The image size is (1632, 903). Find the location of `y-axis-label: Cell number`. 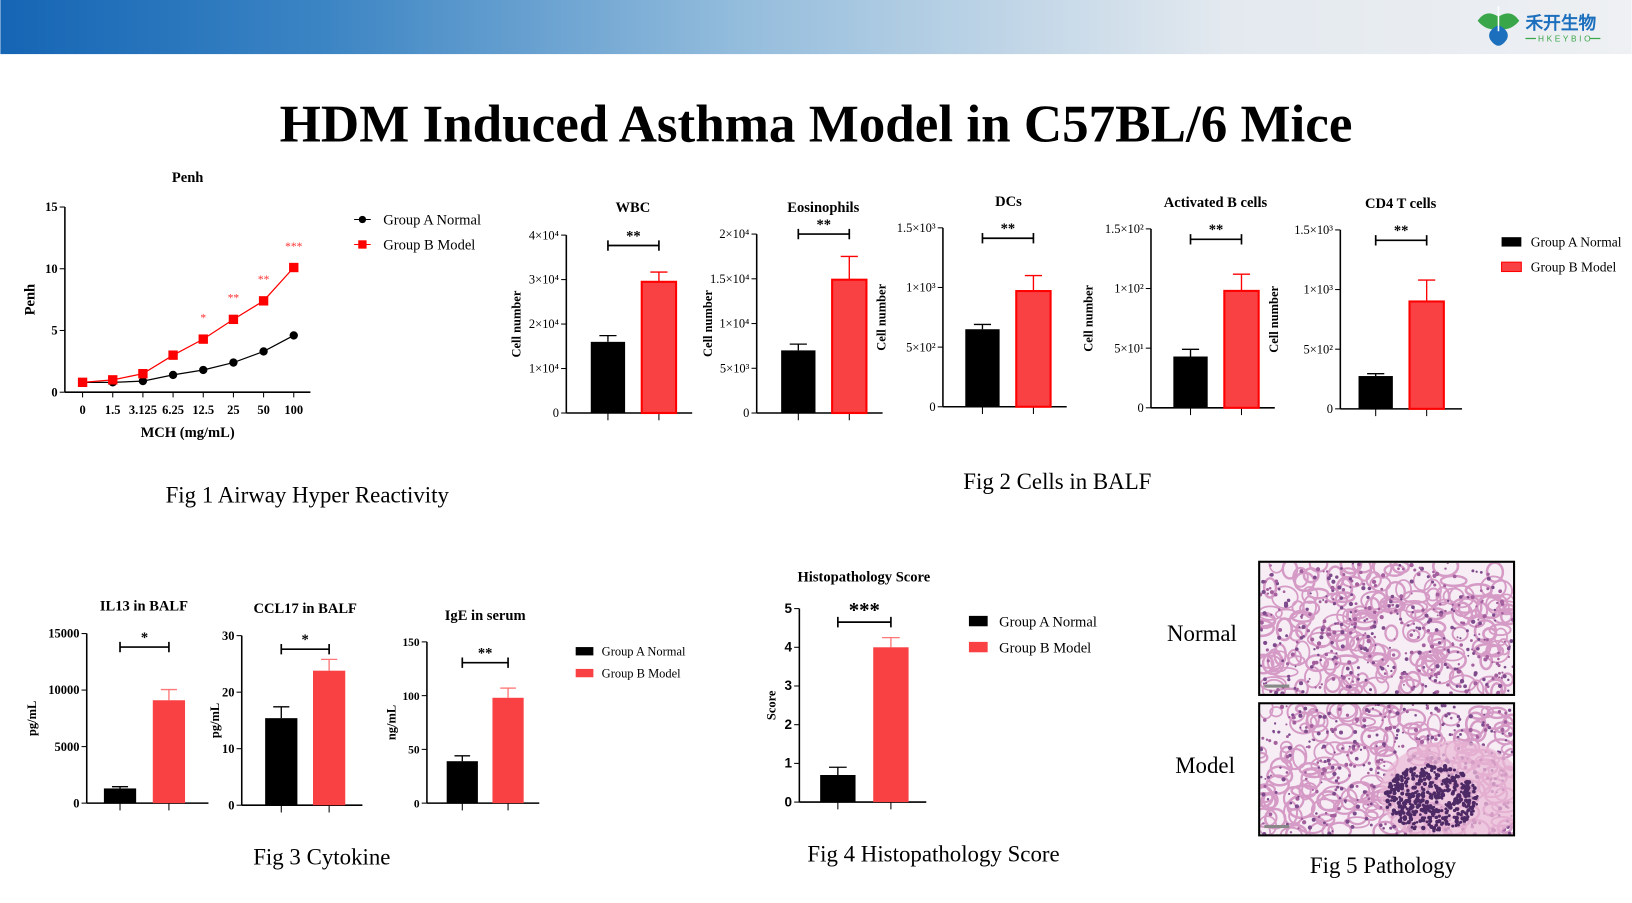

y-axis-label: Cell number is located at coordinates (708, 323).